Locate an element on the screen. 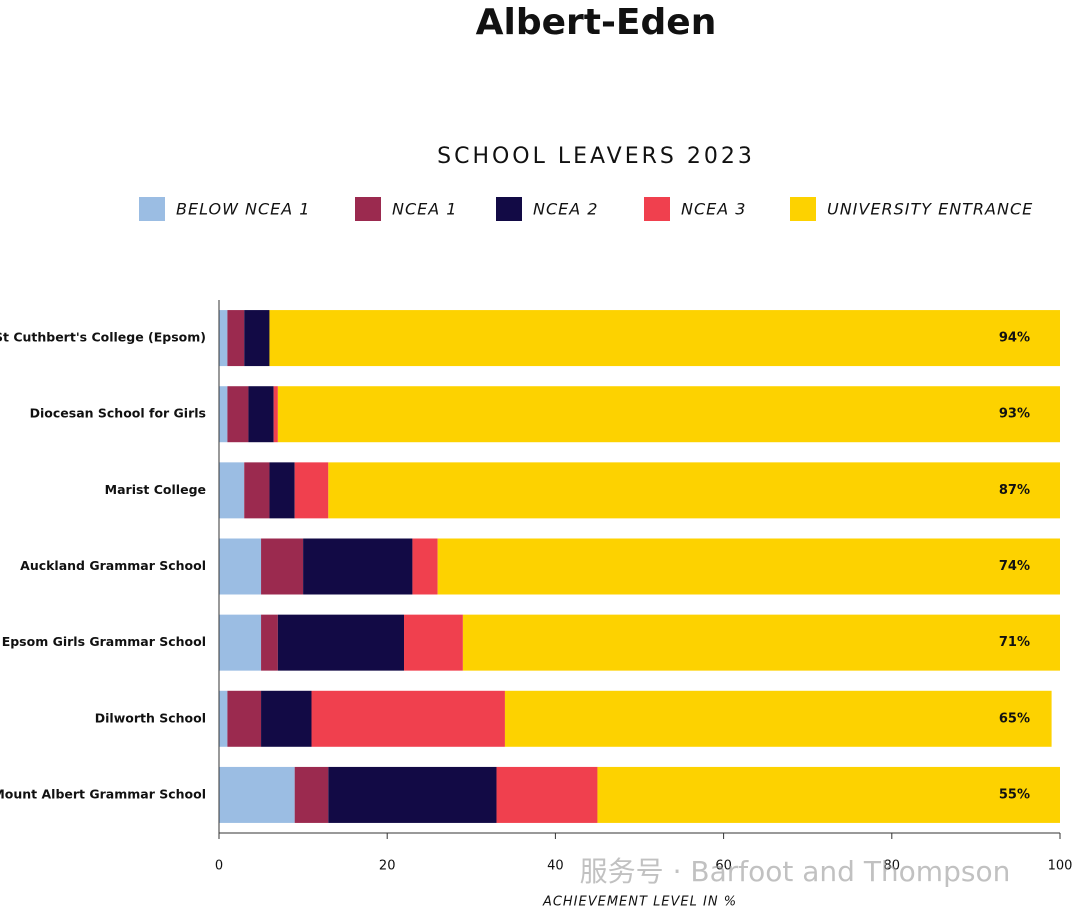 The image size is (1080, 916). y-tick-label: Diocesan School for Girls is located at coordinates (118, 413).